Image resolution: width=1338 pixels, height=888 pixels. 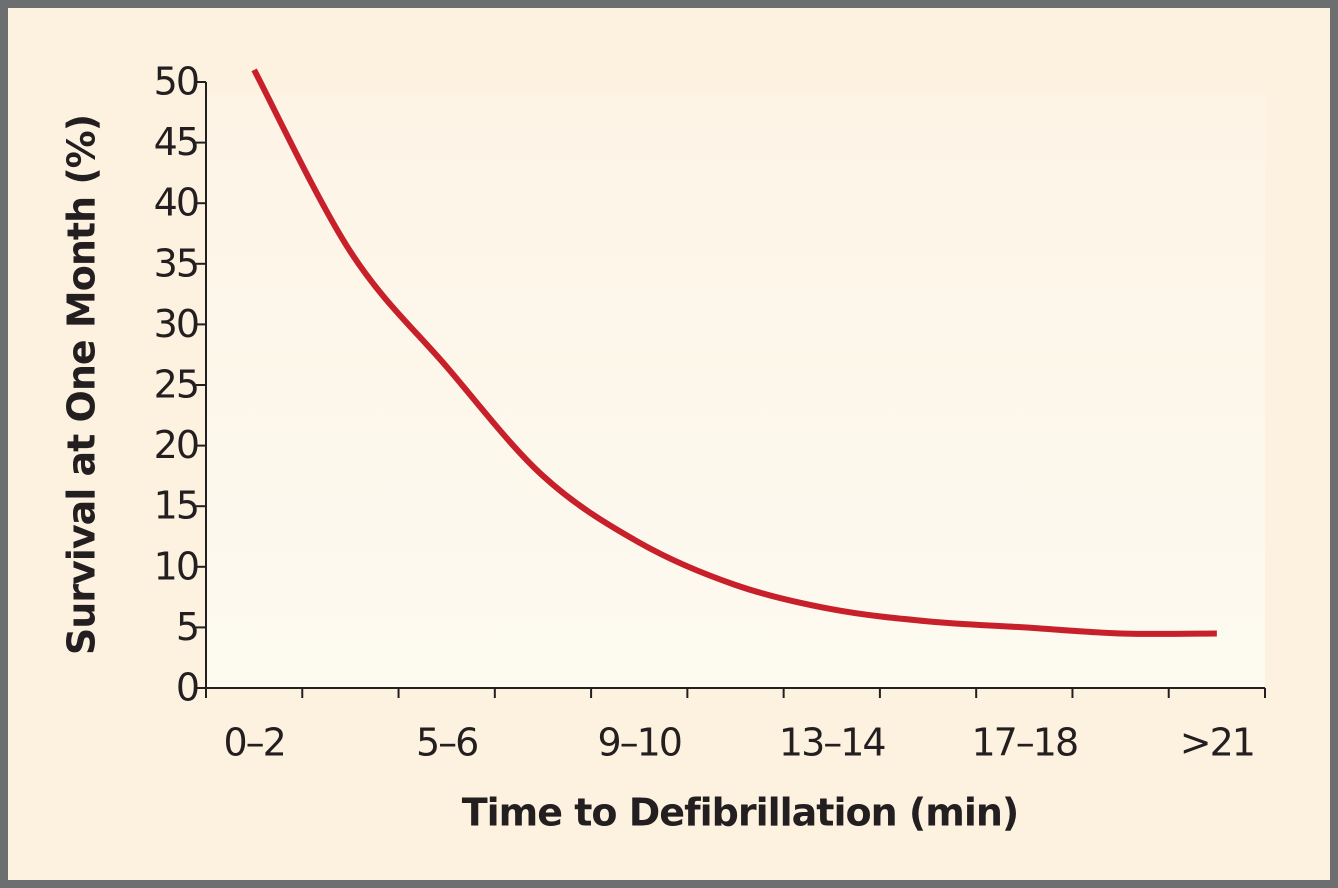 What do you see at coordinates (253, 743) in the screenshot?
I see `x-tick-label: 0–2` at bounding box center [253, 743].